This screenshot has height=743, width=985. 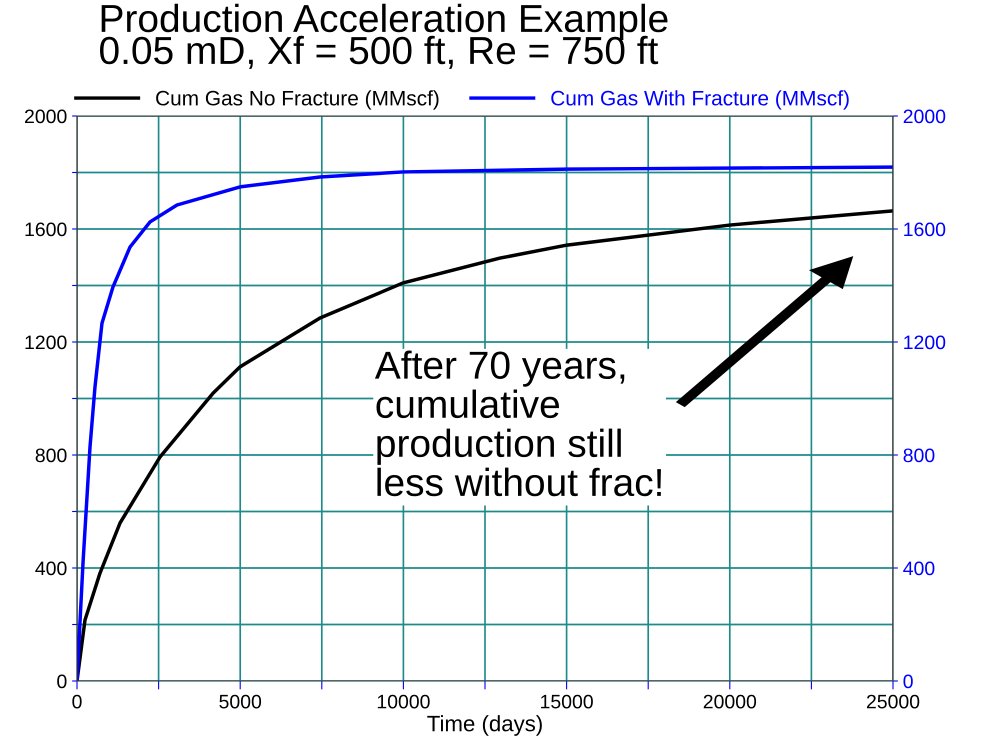 I want to click on legend-label: Cum Gas With Fracture (MMscf), so click(x=700, y=100).